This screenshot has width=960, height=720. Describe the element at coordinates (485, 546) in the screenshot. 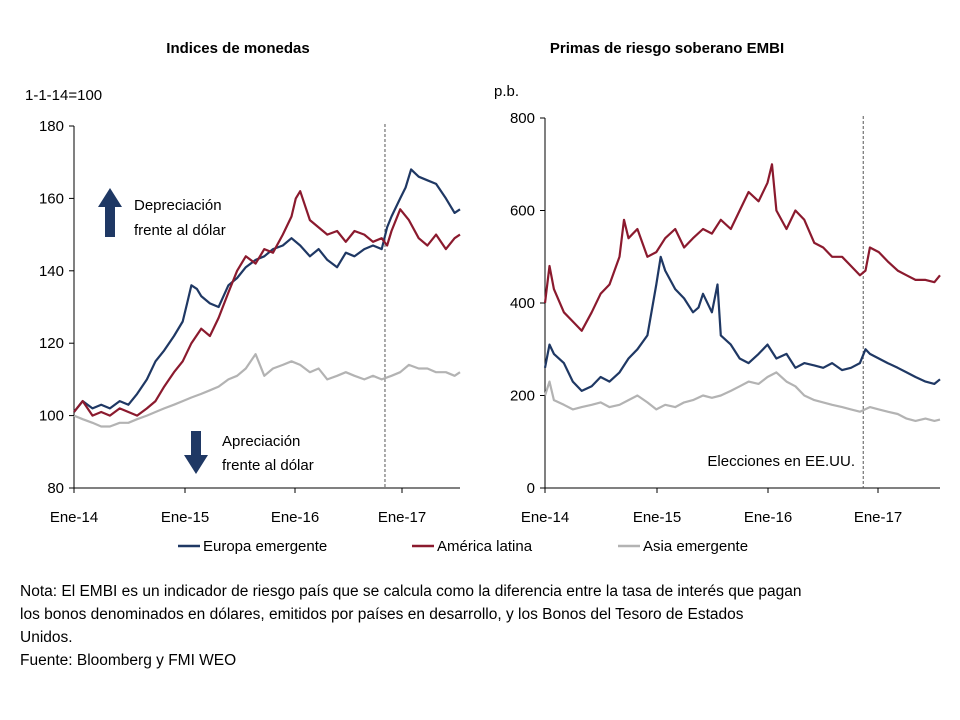

I see `legend-label: América latina` at that location.